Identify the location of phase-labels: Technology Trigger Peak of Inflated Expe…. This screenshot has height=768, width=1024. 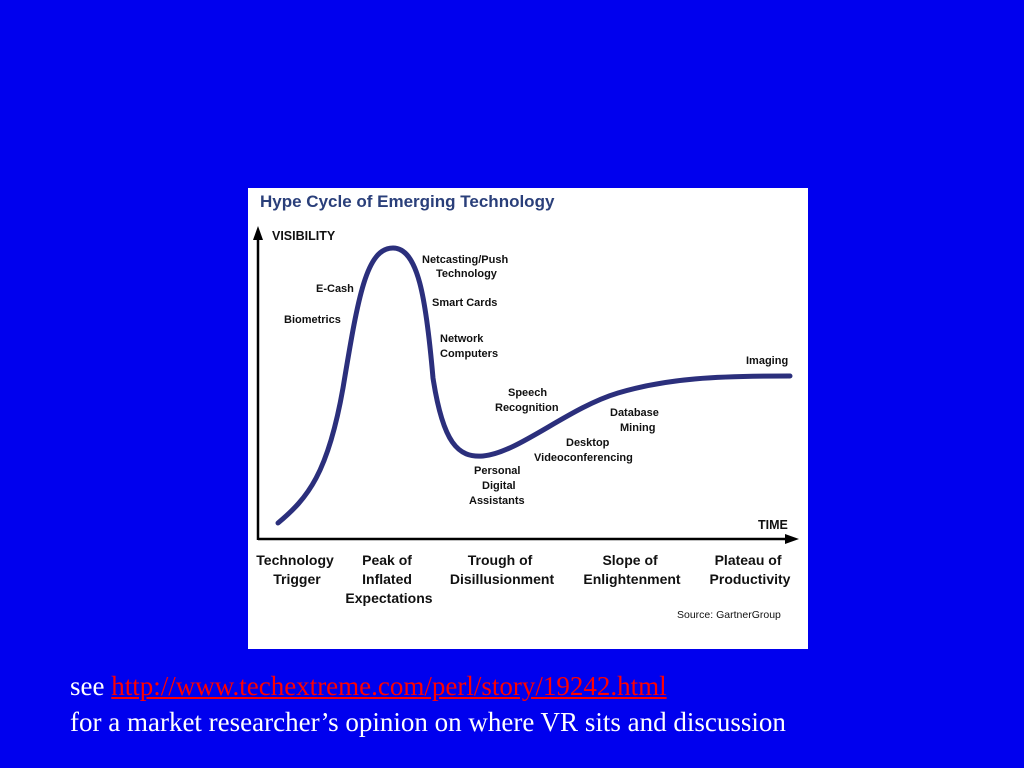
(523, 579).